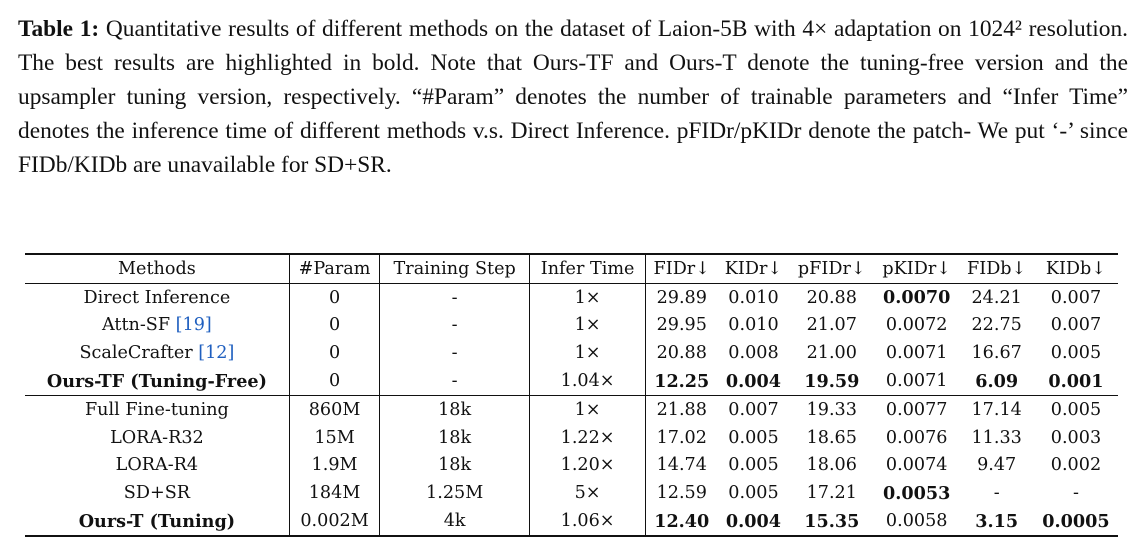 The image size is (1147, 544). I want to click on method-name: LORA-R4, so click(157, 465).